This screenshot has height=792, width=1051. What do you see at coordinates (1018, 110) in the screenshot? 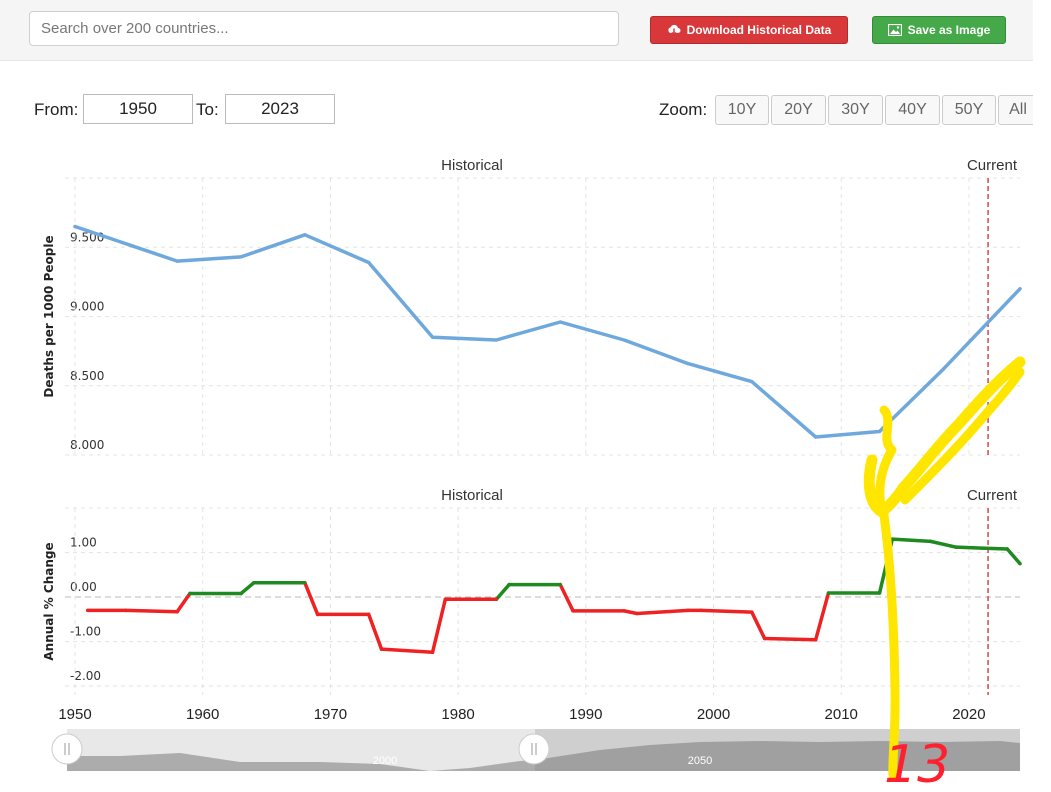
I see `zoom-all-button: All` at bounding box center [1018, 110].